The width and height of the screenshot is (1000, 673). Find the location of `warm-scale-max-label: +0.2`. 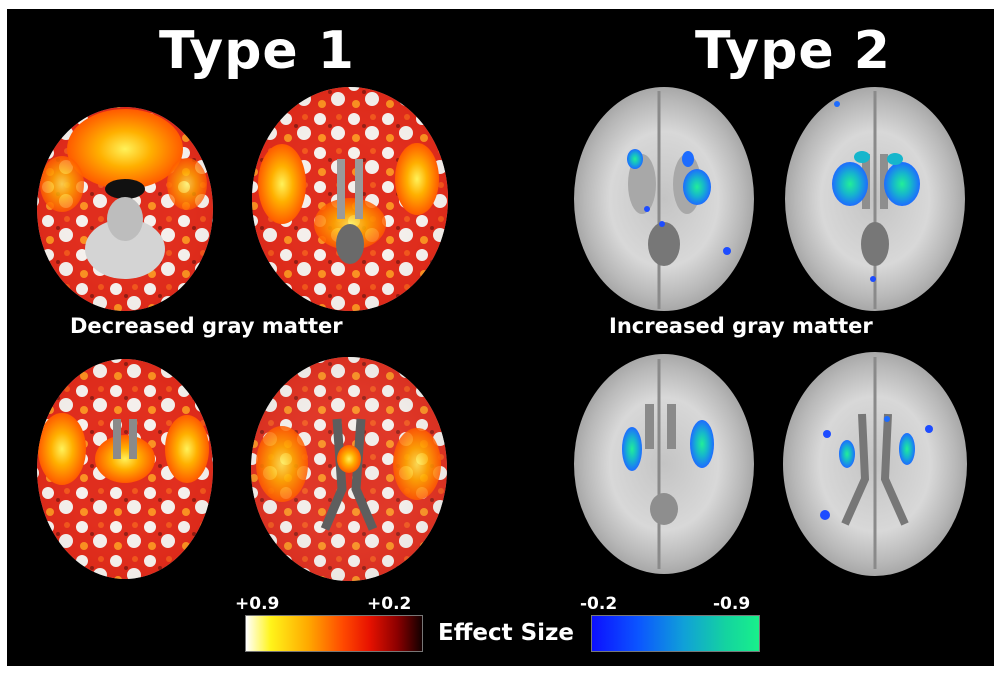

warm-scale-max-label: +0.2 is located at coordinates (389, 604).